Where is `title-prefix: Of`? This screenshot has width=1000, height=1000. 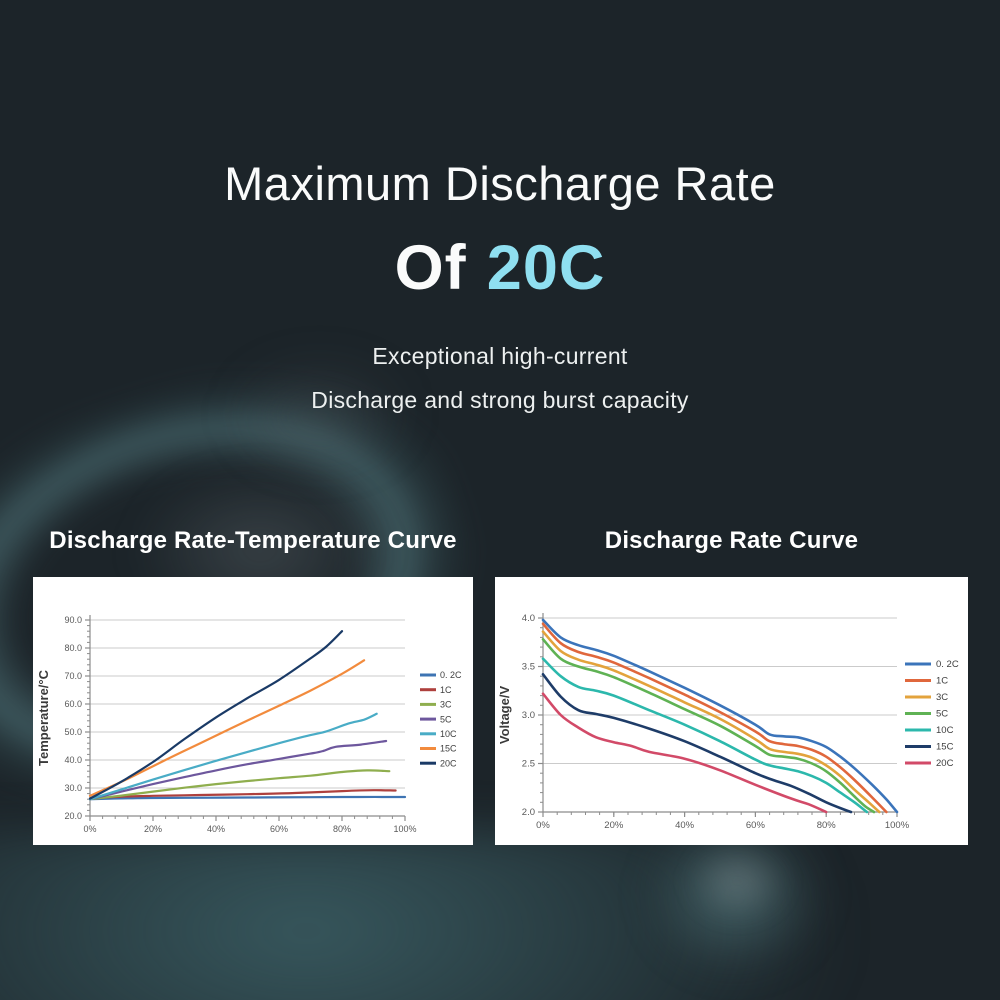 title-prefix: Of is located at coordinates (430, 268).